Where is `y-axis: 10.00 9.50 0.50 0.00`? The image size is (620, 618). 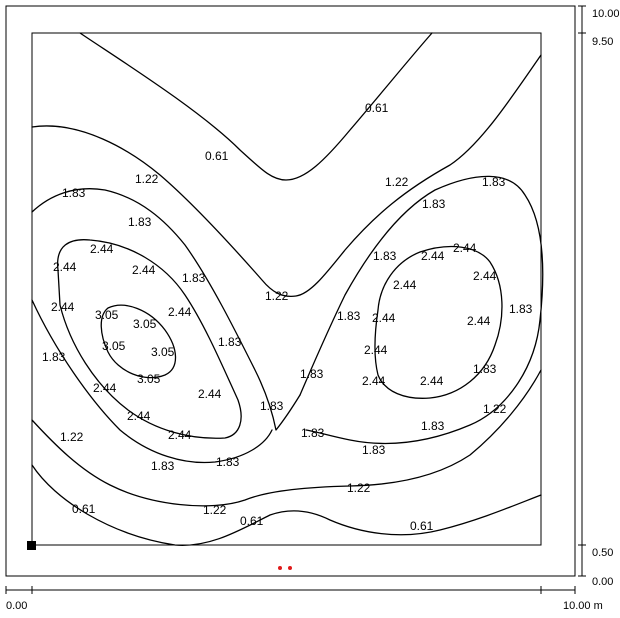
y-axis: 10.00 9.50 0.50 0.00 is located at coordinates (599, 296).